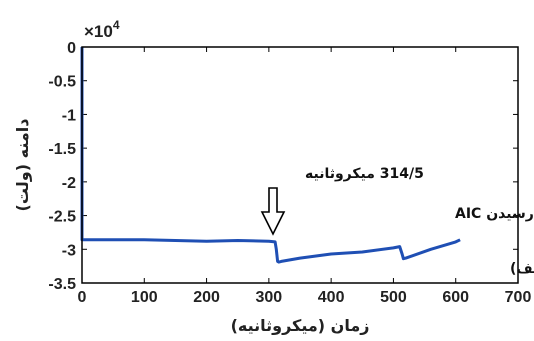  What do you see at coordinates (269, 297) in the screenshot?
I see `x-tick-label: 300` at bounding box center [269, 297].